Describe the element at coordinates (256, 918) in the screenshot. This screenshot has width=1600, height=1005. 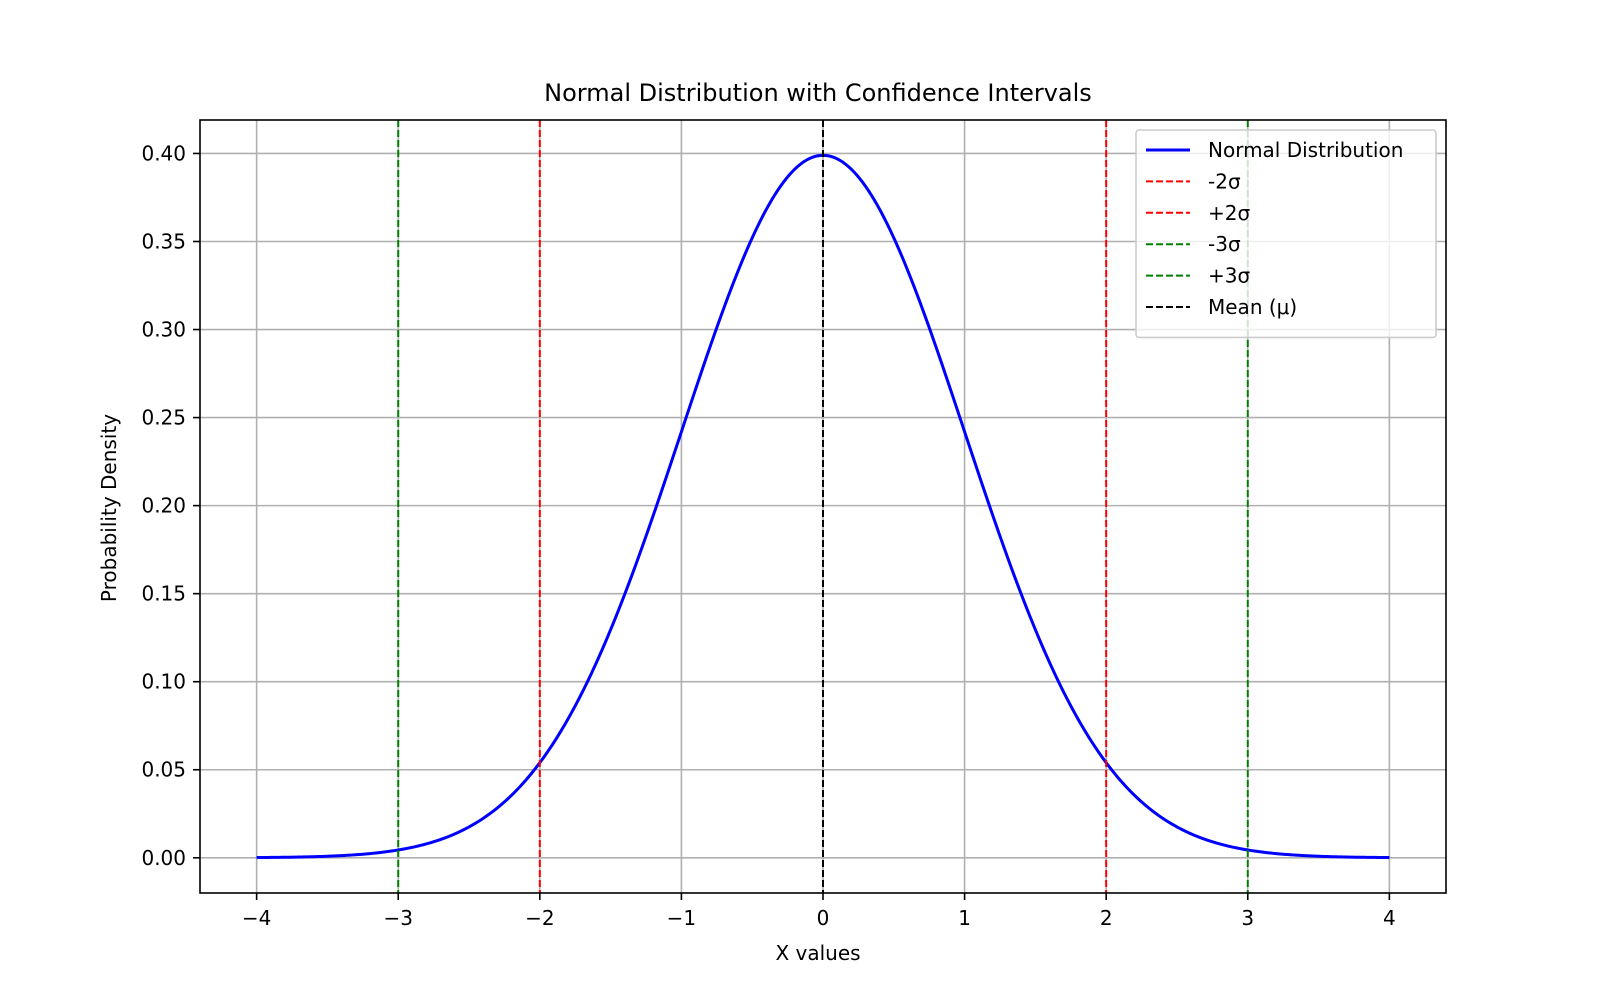
I see `x-tick-label: −4` at that location.